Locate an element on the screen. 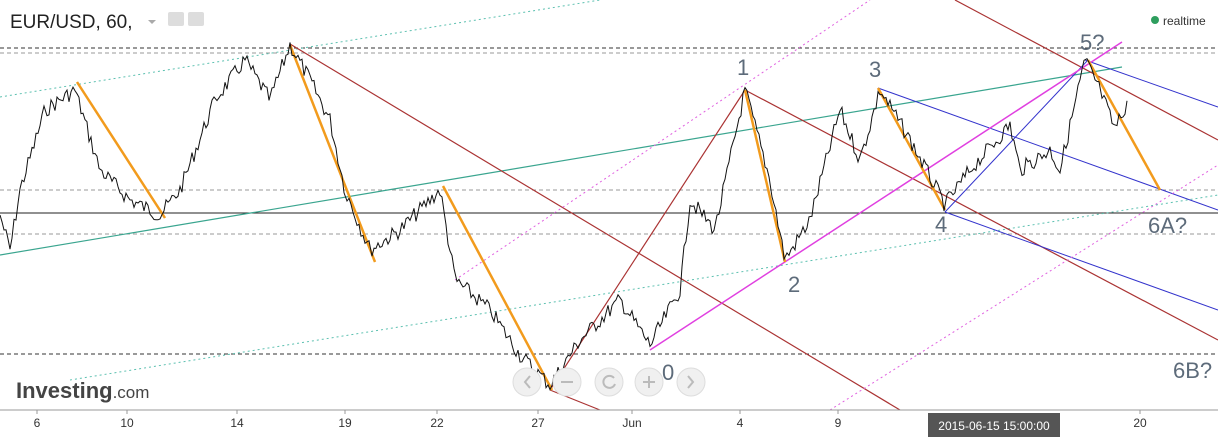  crosshair-box is located at coordinates (994, 425).